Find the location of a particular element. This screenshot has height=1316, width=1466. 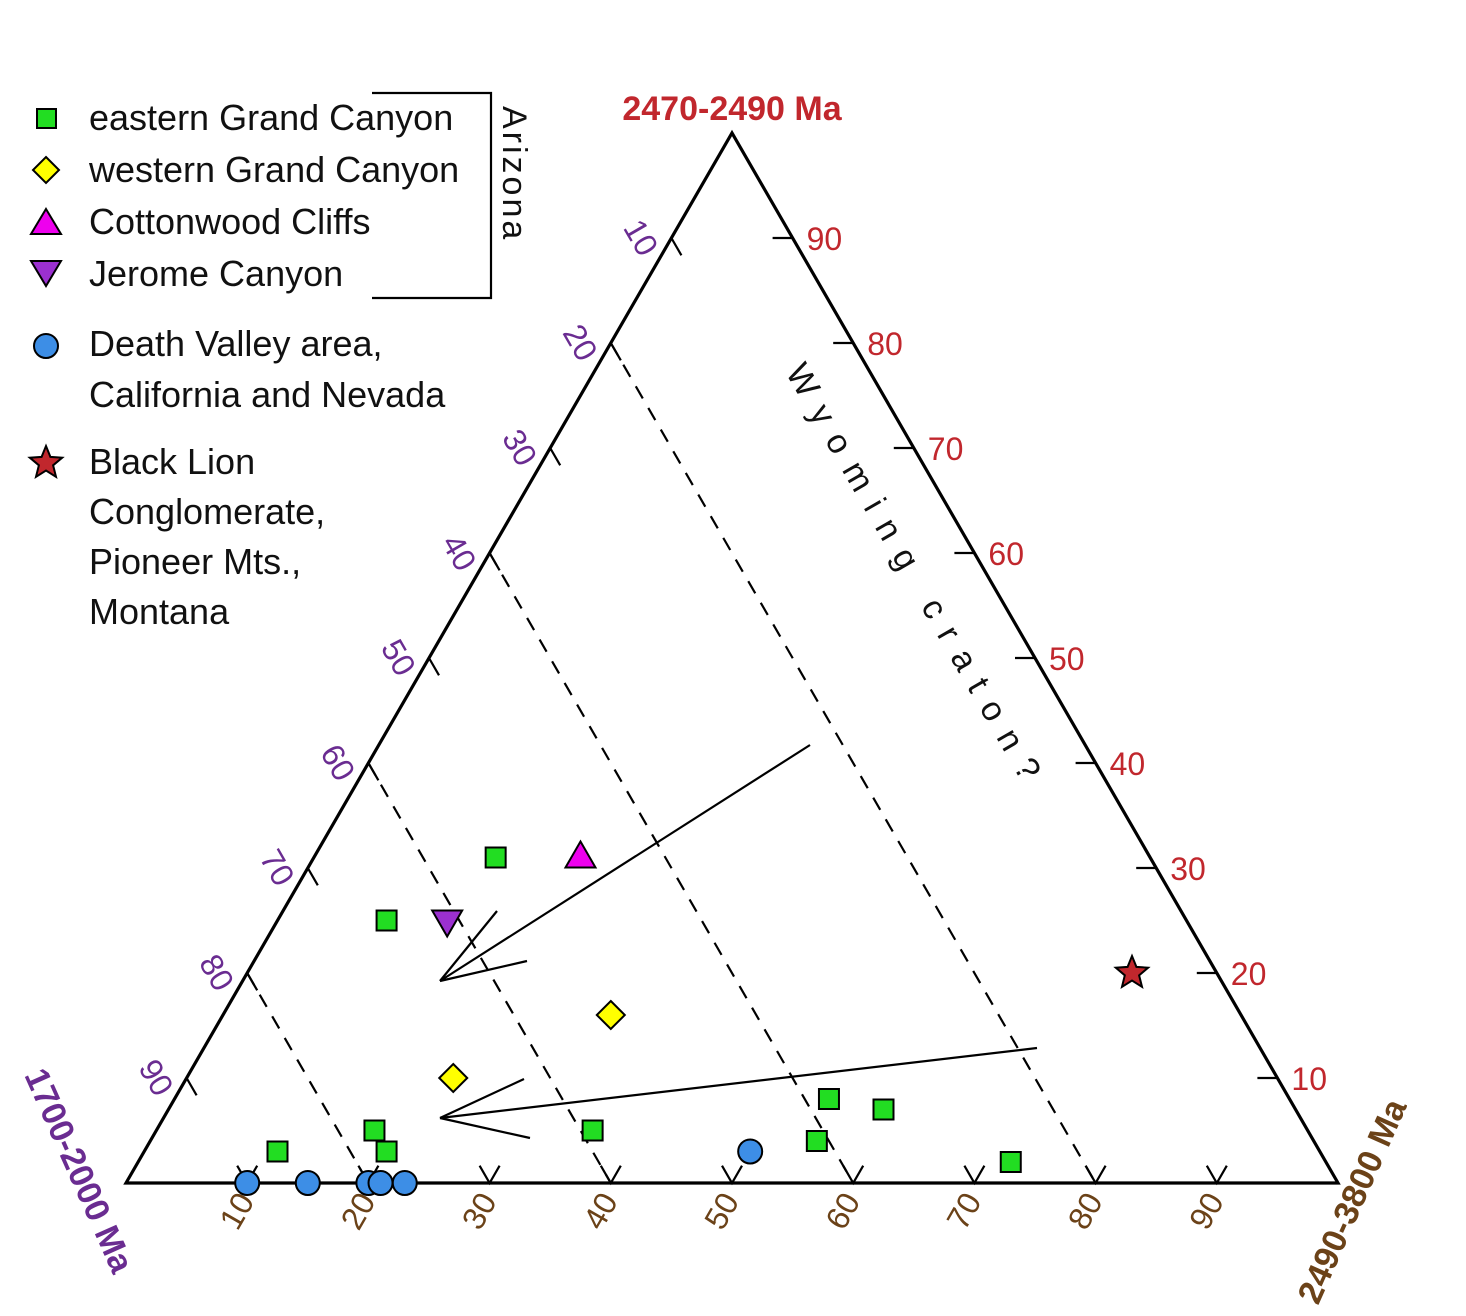

tick-label-left: 70 is located at coordinates (277, 867).